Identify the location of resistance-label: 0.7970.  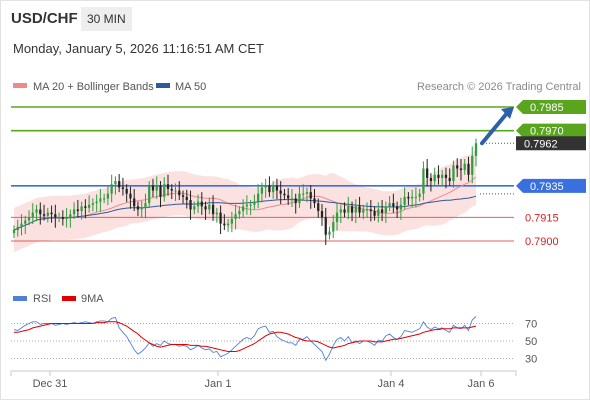
(547, 132).